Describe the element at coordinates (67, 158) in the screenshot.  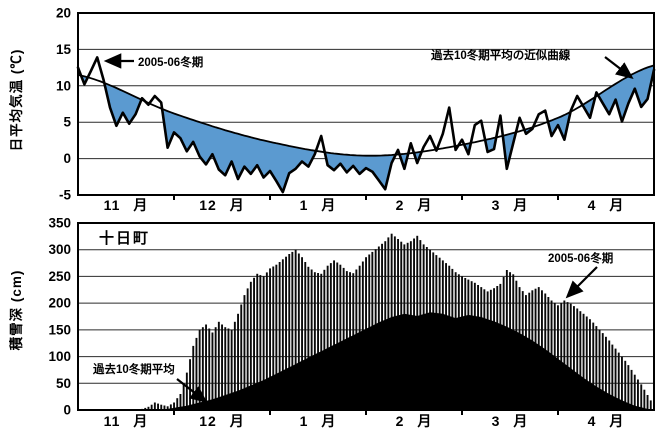
I see `y-tick-label: 0` at that location.